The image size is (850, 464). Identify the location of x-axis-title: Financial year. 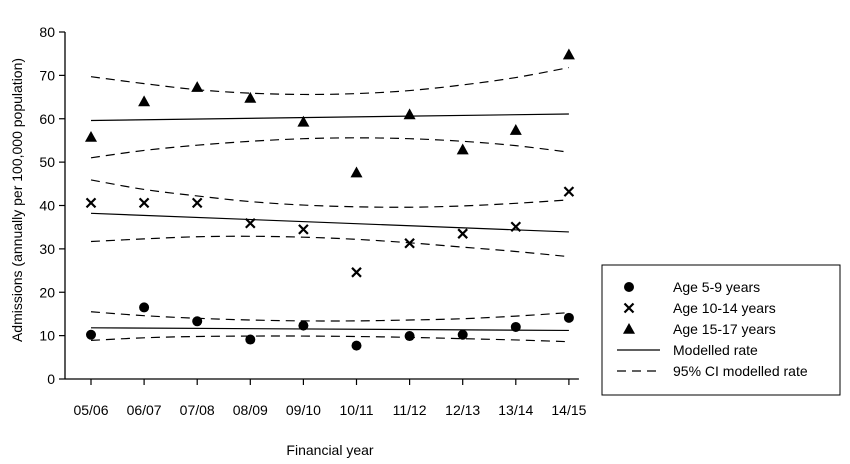
(329, 450).